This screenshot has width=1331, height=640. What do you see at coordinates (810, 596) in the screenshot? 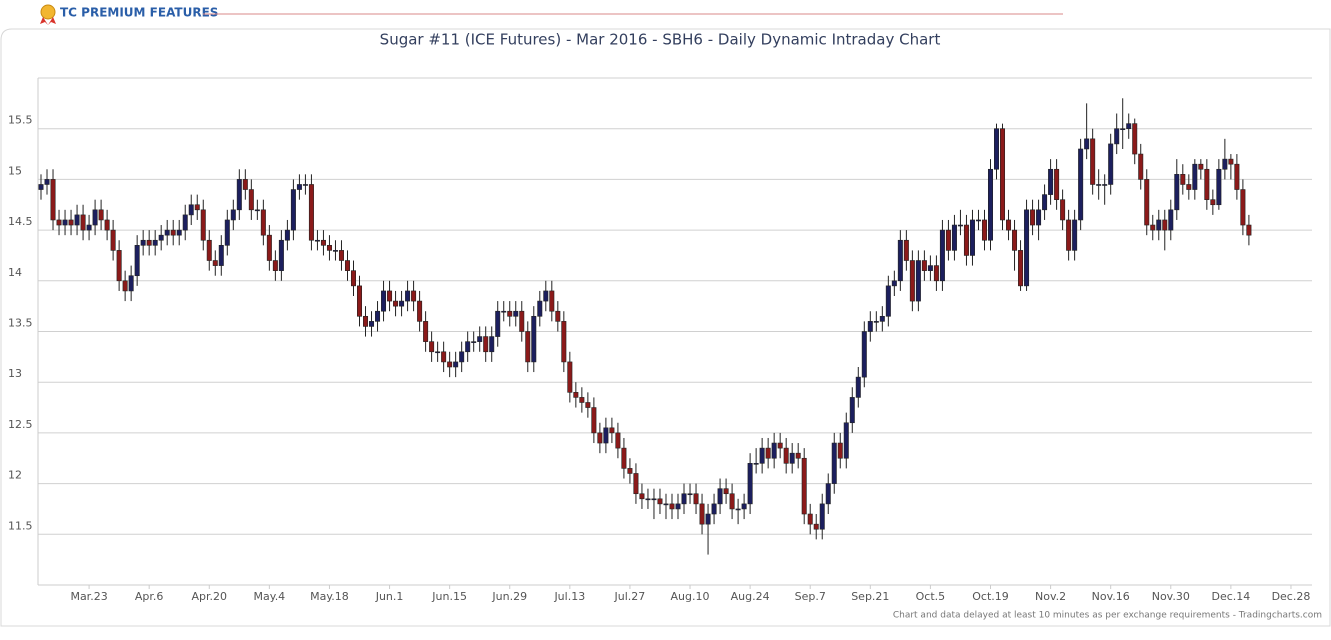
I see `x-tick-label: Sep.7` at bounding box center [810, 596].